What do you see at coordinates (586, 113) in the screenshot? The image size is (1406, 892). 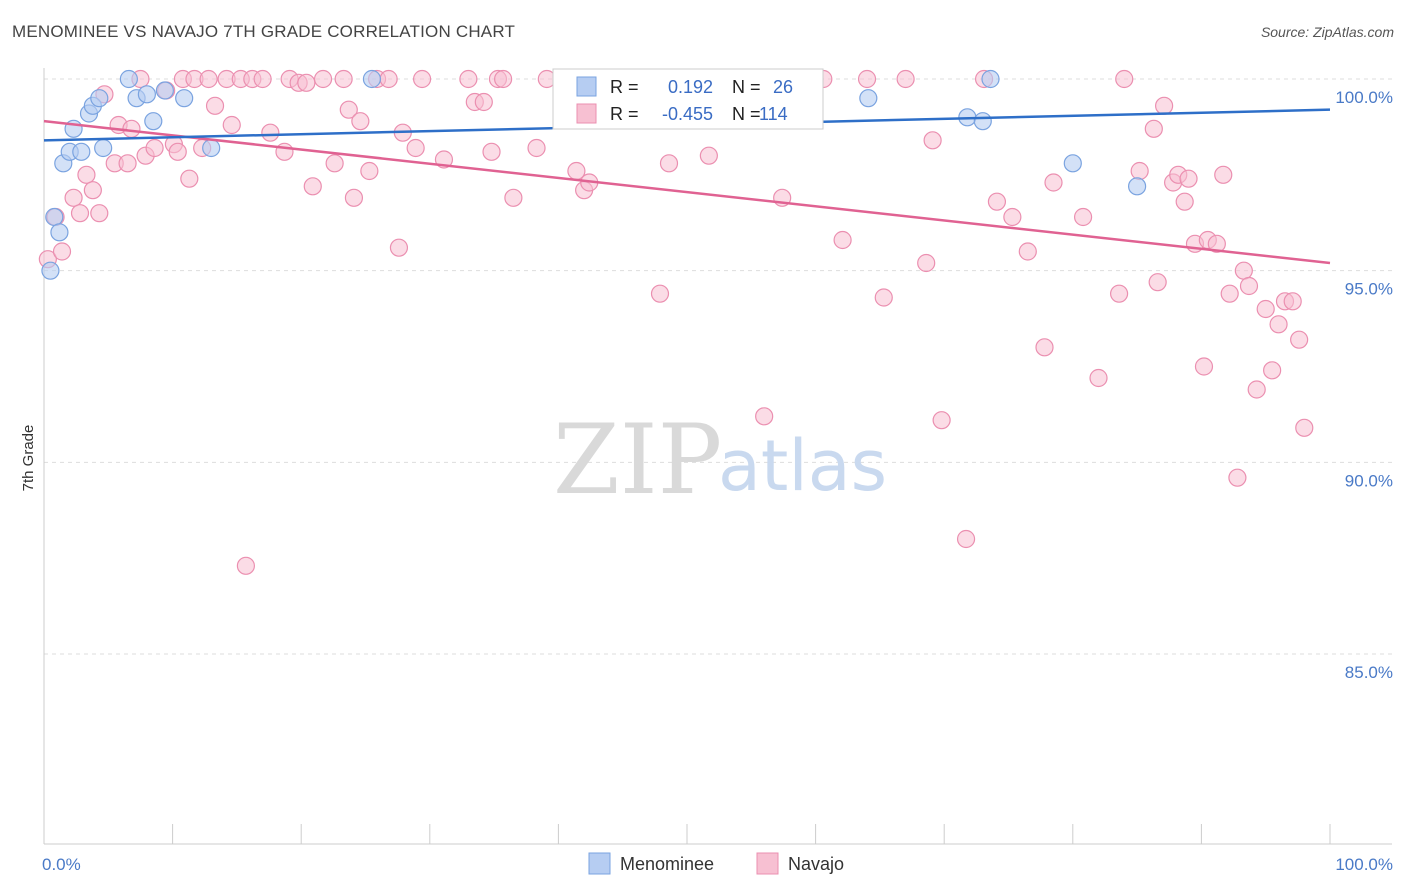 I see `legend-swatch-navajo` at bounding box center [586, 113].